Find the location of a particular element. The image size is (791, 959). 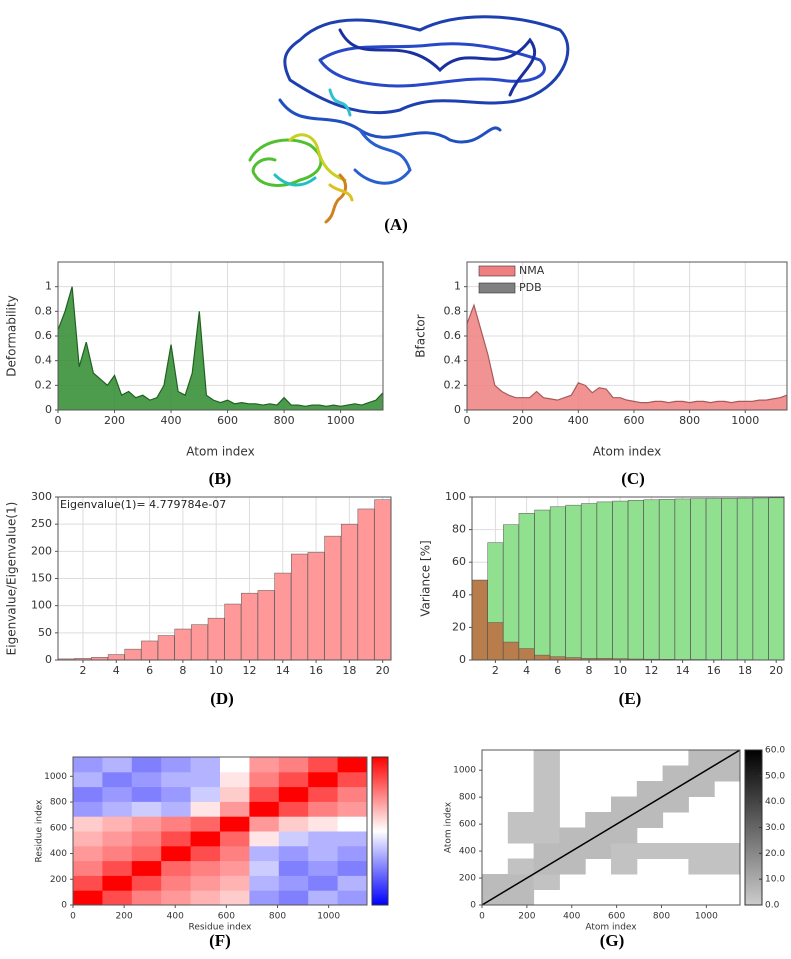

legend-label: PDB is located at coordinates (530, 287).